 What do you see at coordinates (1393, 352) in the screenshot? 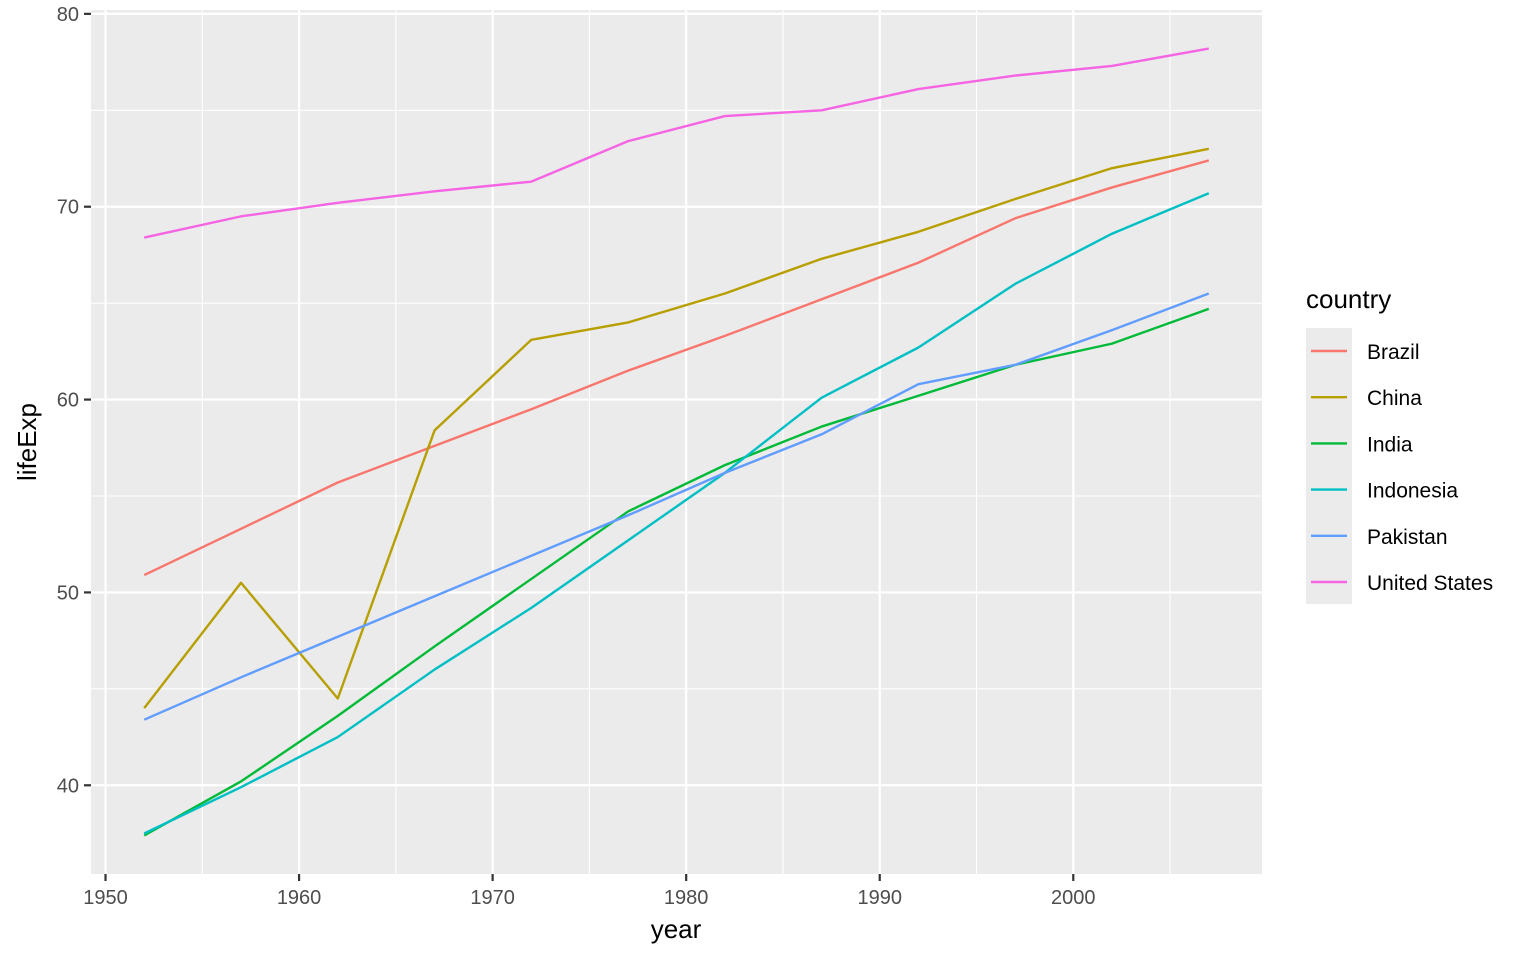
I see `legend-label-brazil: Brazil` at bounding box center [1393, 352].